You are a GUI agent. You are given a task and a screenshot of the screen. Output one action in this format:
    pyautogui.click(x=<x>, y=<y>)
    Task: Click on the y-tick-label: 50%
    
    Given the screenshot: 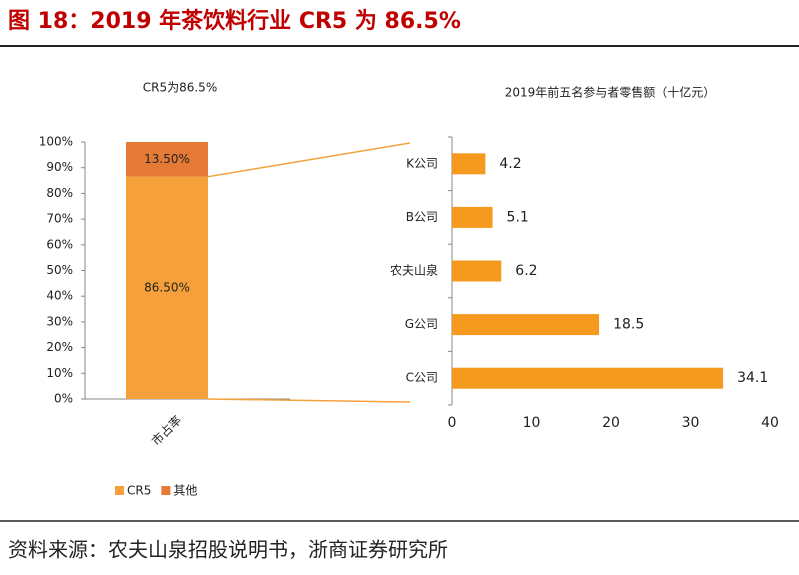 What is the action you would take?
    pyautogui.click(x=59, y=270)
    